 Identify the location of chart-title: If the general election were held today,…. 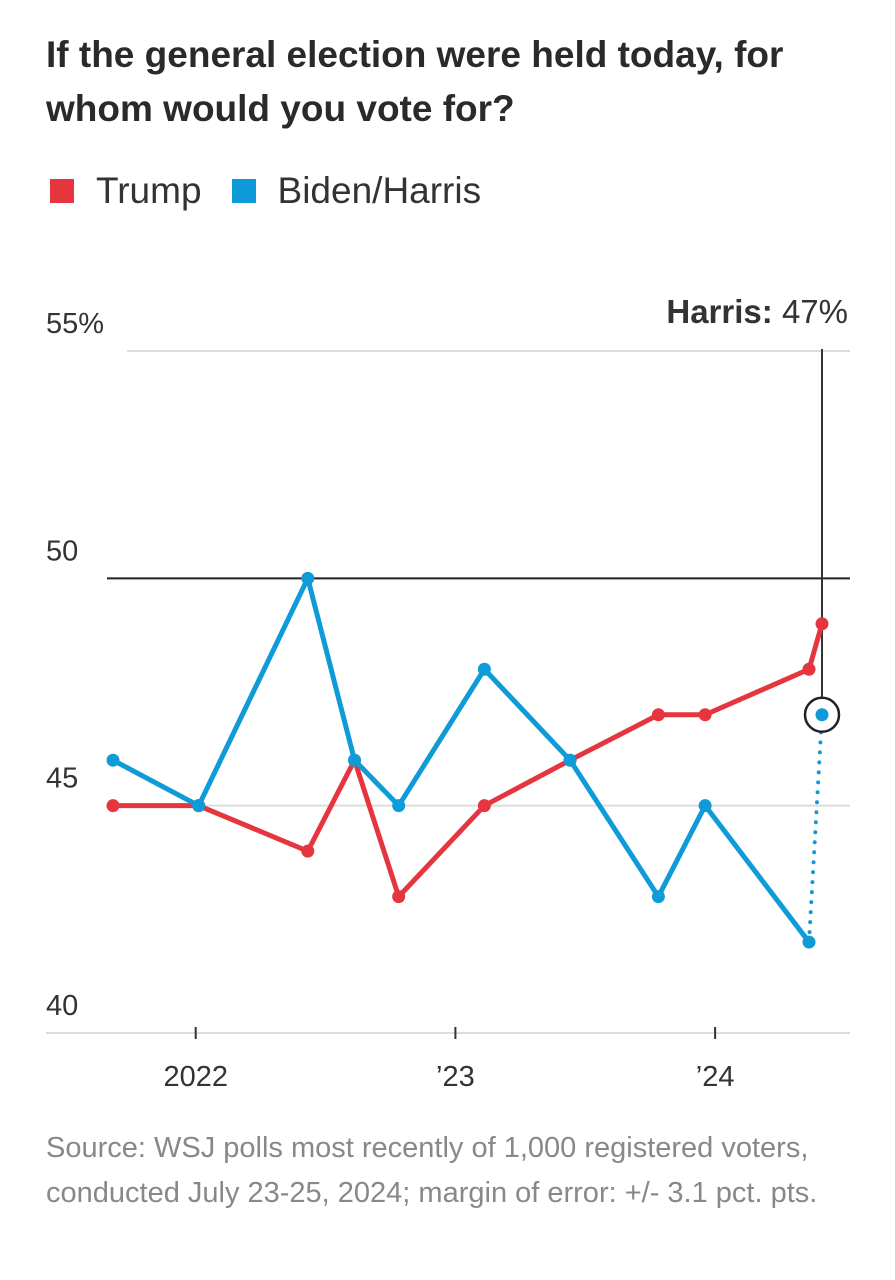
(415, 81).